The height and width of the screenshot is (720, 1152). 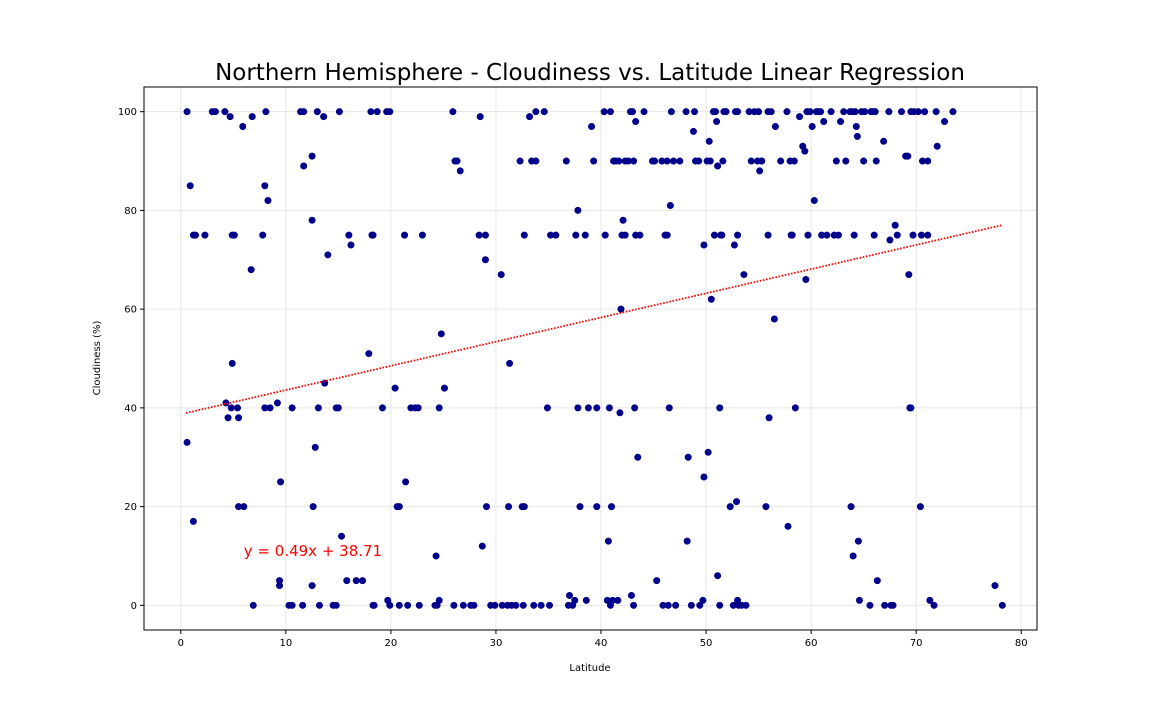 I want to click on x-tick-label: 40, so click(x=601, y=643).